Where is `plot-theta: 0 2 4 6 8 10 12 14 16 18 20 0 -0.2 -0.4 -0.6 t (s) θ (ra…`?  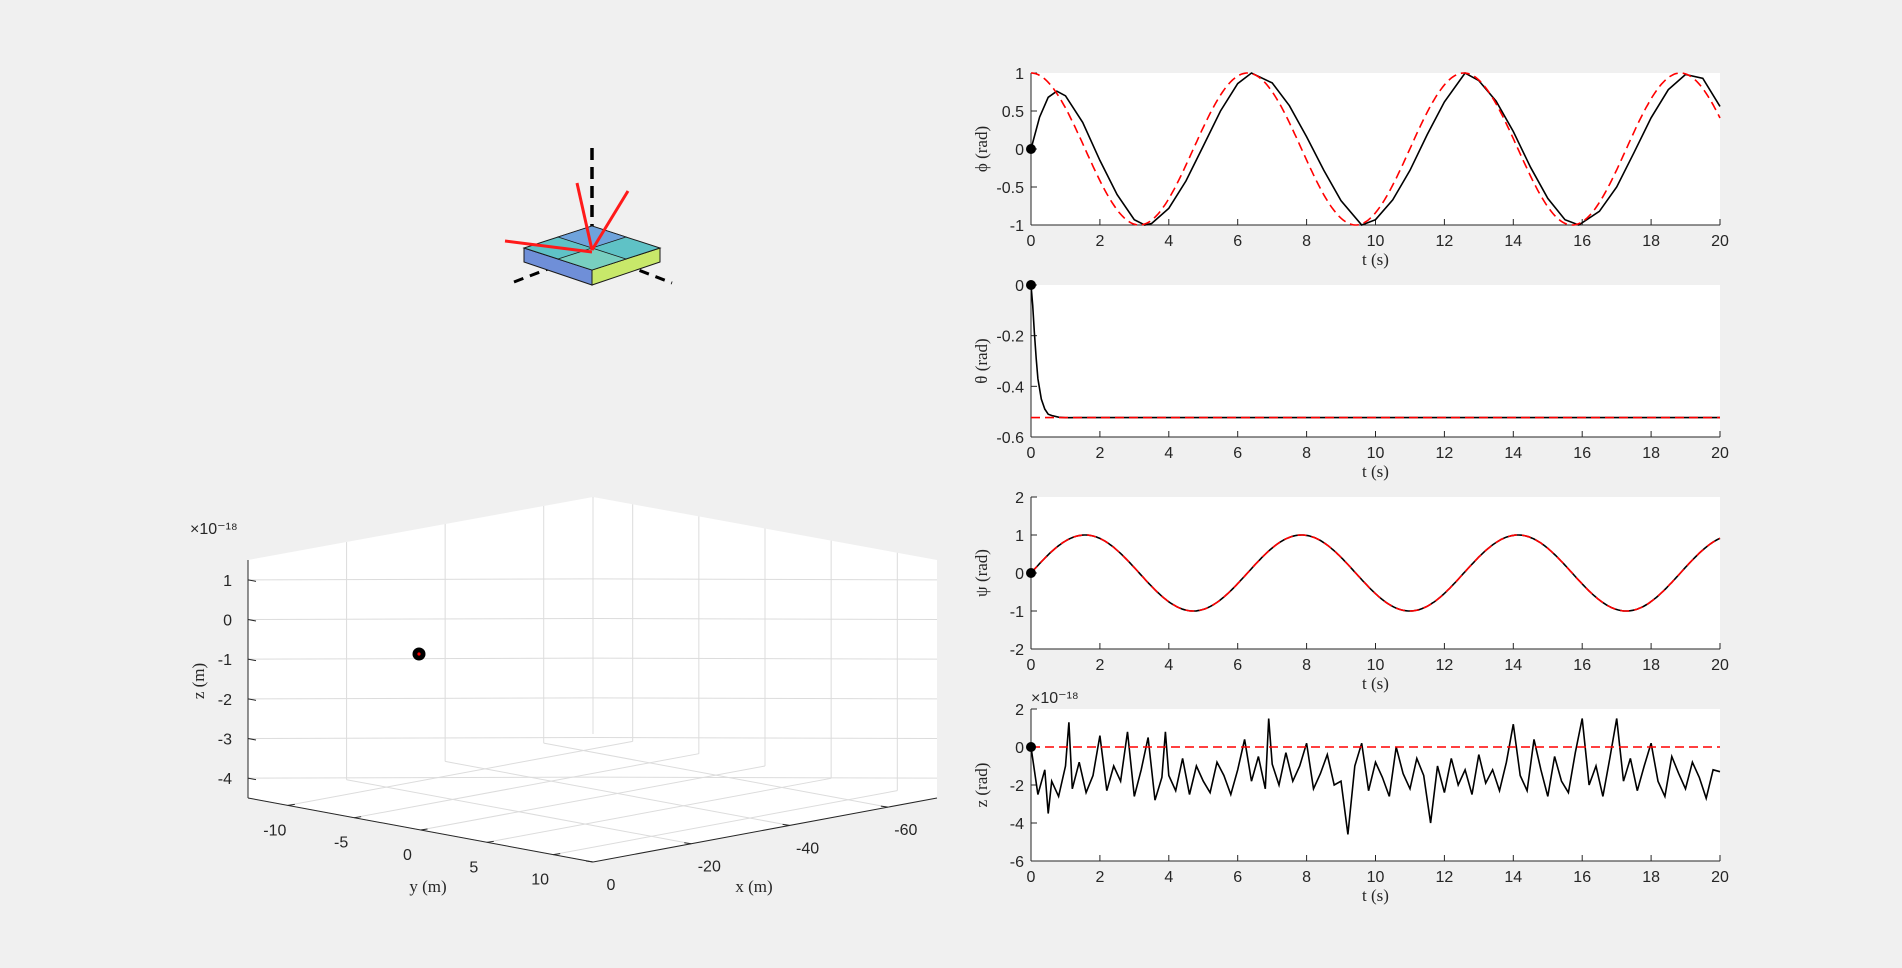 plot-theta: 0 2 4 6 8 10 12 14 16 18 20 0 -0.2 -0.4 -0.6 t (s) θ (ra… is located at coordinates (1350, 379).